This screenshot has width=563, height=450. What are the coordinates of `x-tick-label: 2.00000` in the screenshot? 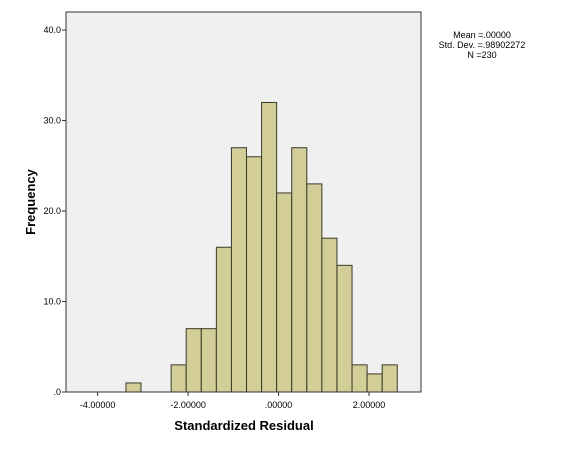 It's located at (369, 405).